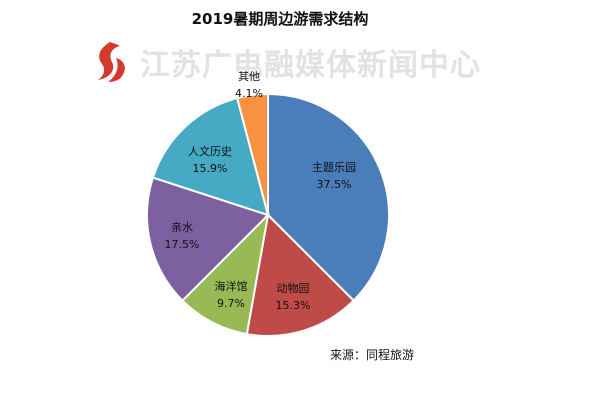 The width and height of the screenshot is (600, 401). I want to click on watermark-text: 江苏广电融媒体新闻中心, so click(310, 65).